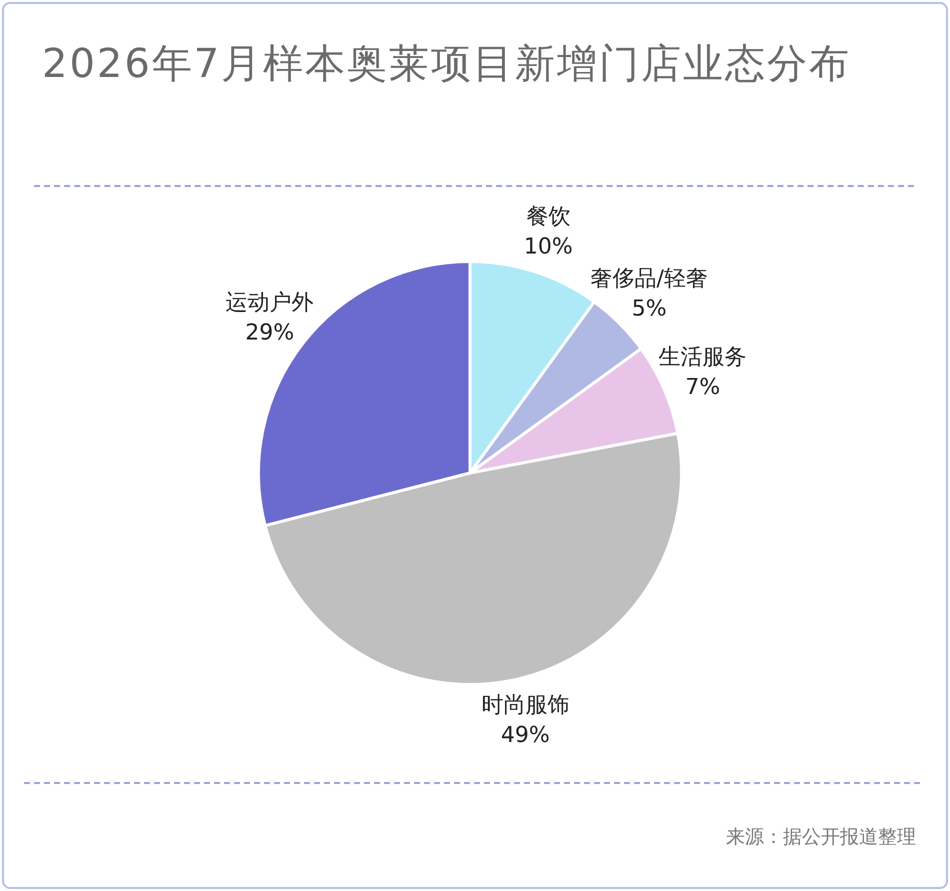  I want to click on slice-label: 运动户外, so click(270, 303).